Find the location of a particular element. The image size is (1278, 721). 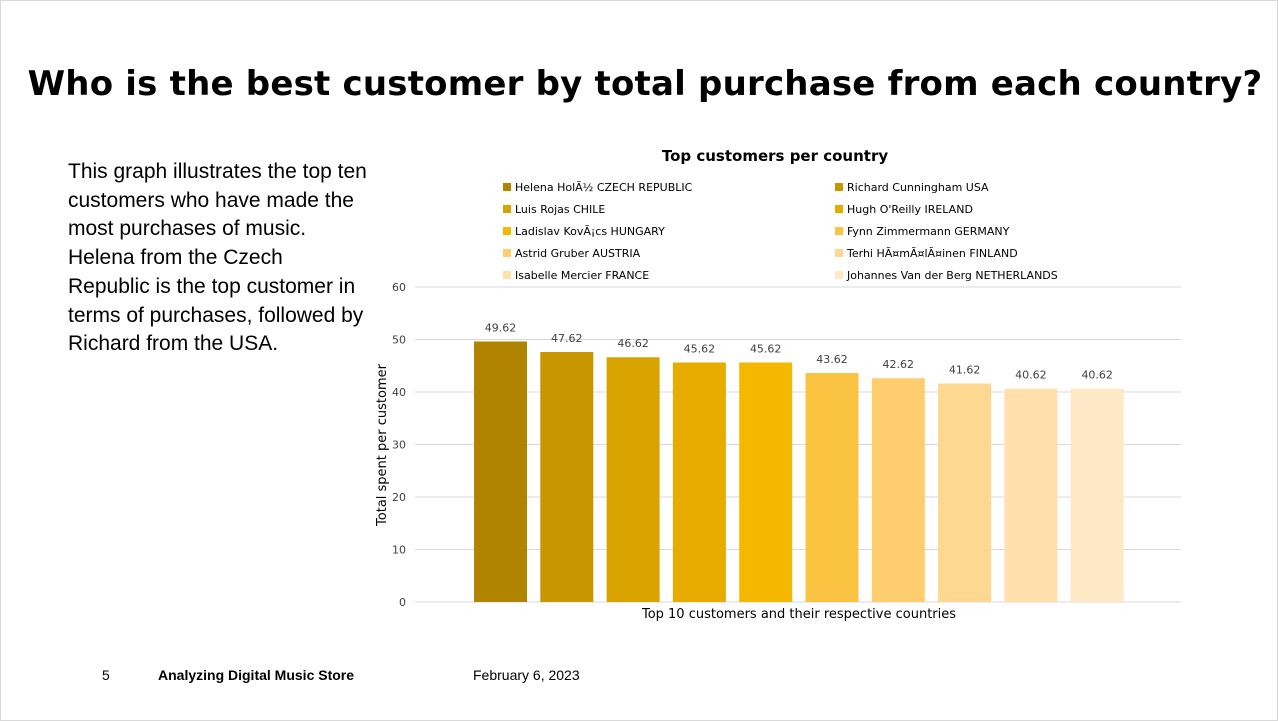

legend-label: Terhi HÃ¤mÃ¤lÃ¤inen FINLAND is located at coordinates (932, 253).